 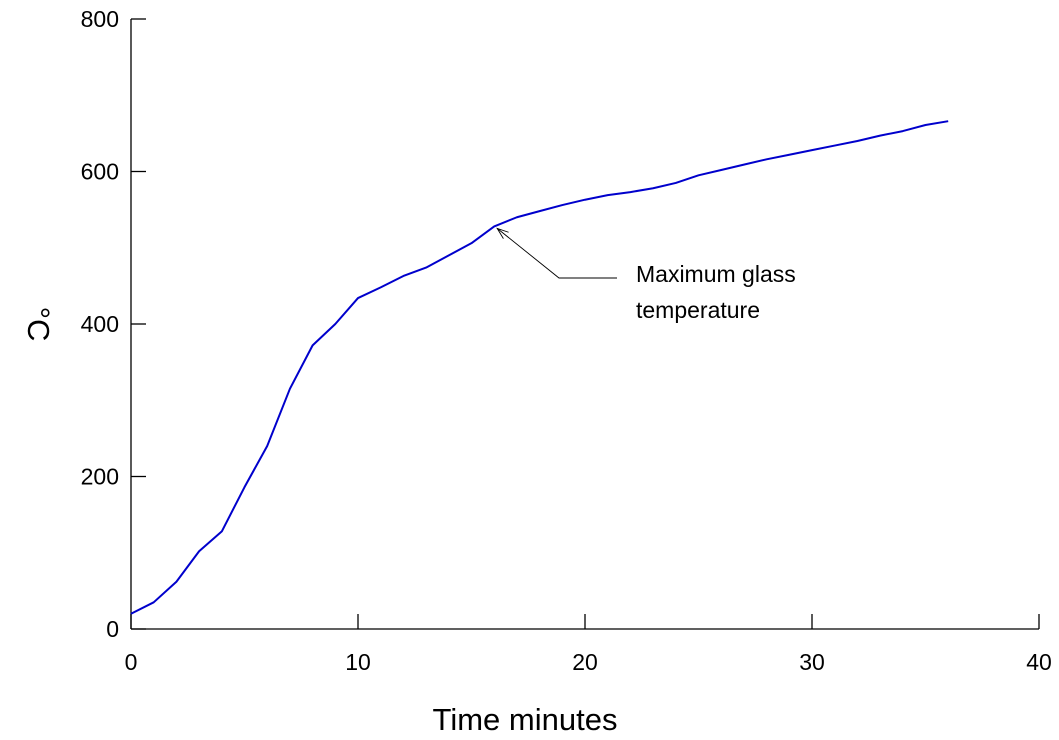 I want to click on y-tick-label: 600, so click(x=100, y=172).